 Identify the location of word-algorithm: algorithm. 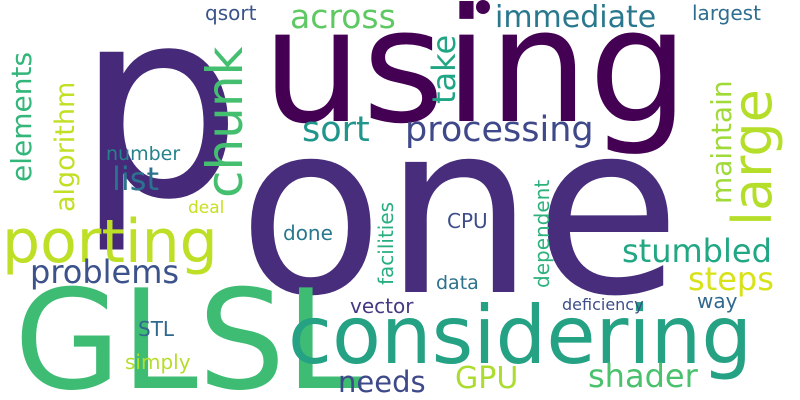
(65, 146).